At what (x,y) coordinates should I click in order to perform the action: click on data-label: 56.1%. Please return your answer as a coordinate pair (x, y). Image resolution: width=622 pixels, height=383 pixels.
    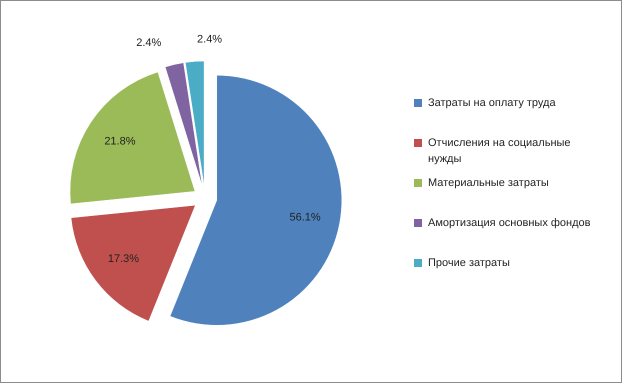
    Looking at the image, I should click on (305, 217).